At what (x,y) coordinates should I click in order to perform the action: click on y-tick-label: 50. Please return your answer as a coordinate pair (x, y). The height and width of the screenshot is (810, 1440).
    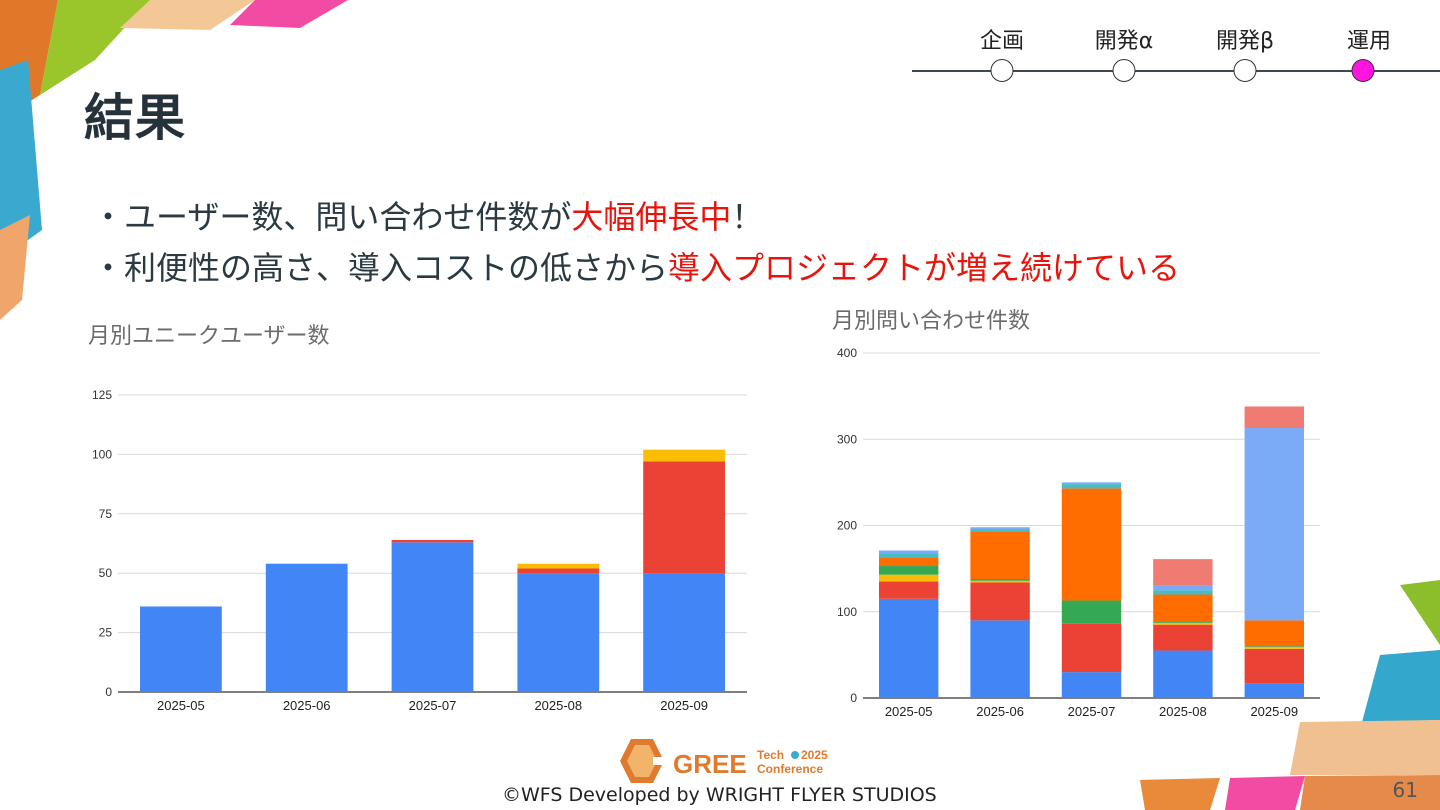
    Looking at the image, I should click on (106, 573).